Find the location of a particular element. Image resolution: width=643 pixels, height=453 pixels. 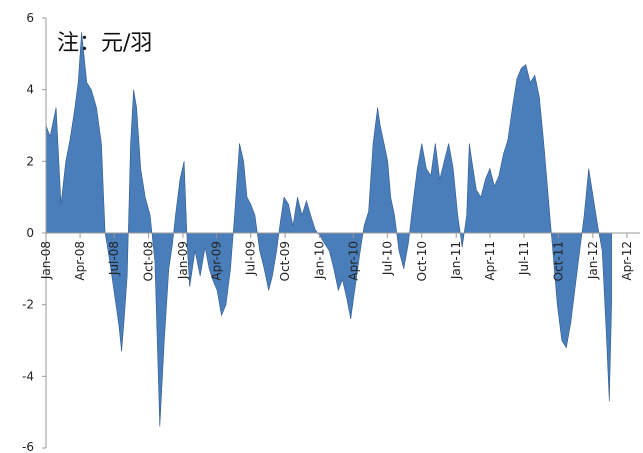

x-tick-label: Apr-08 is located at coordinates (80, 261).